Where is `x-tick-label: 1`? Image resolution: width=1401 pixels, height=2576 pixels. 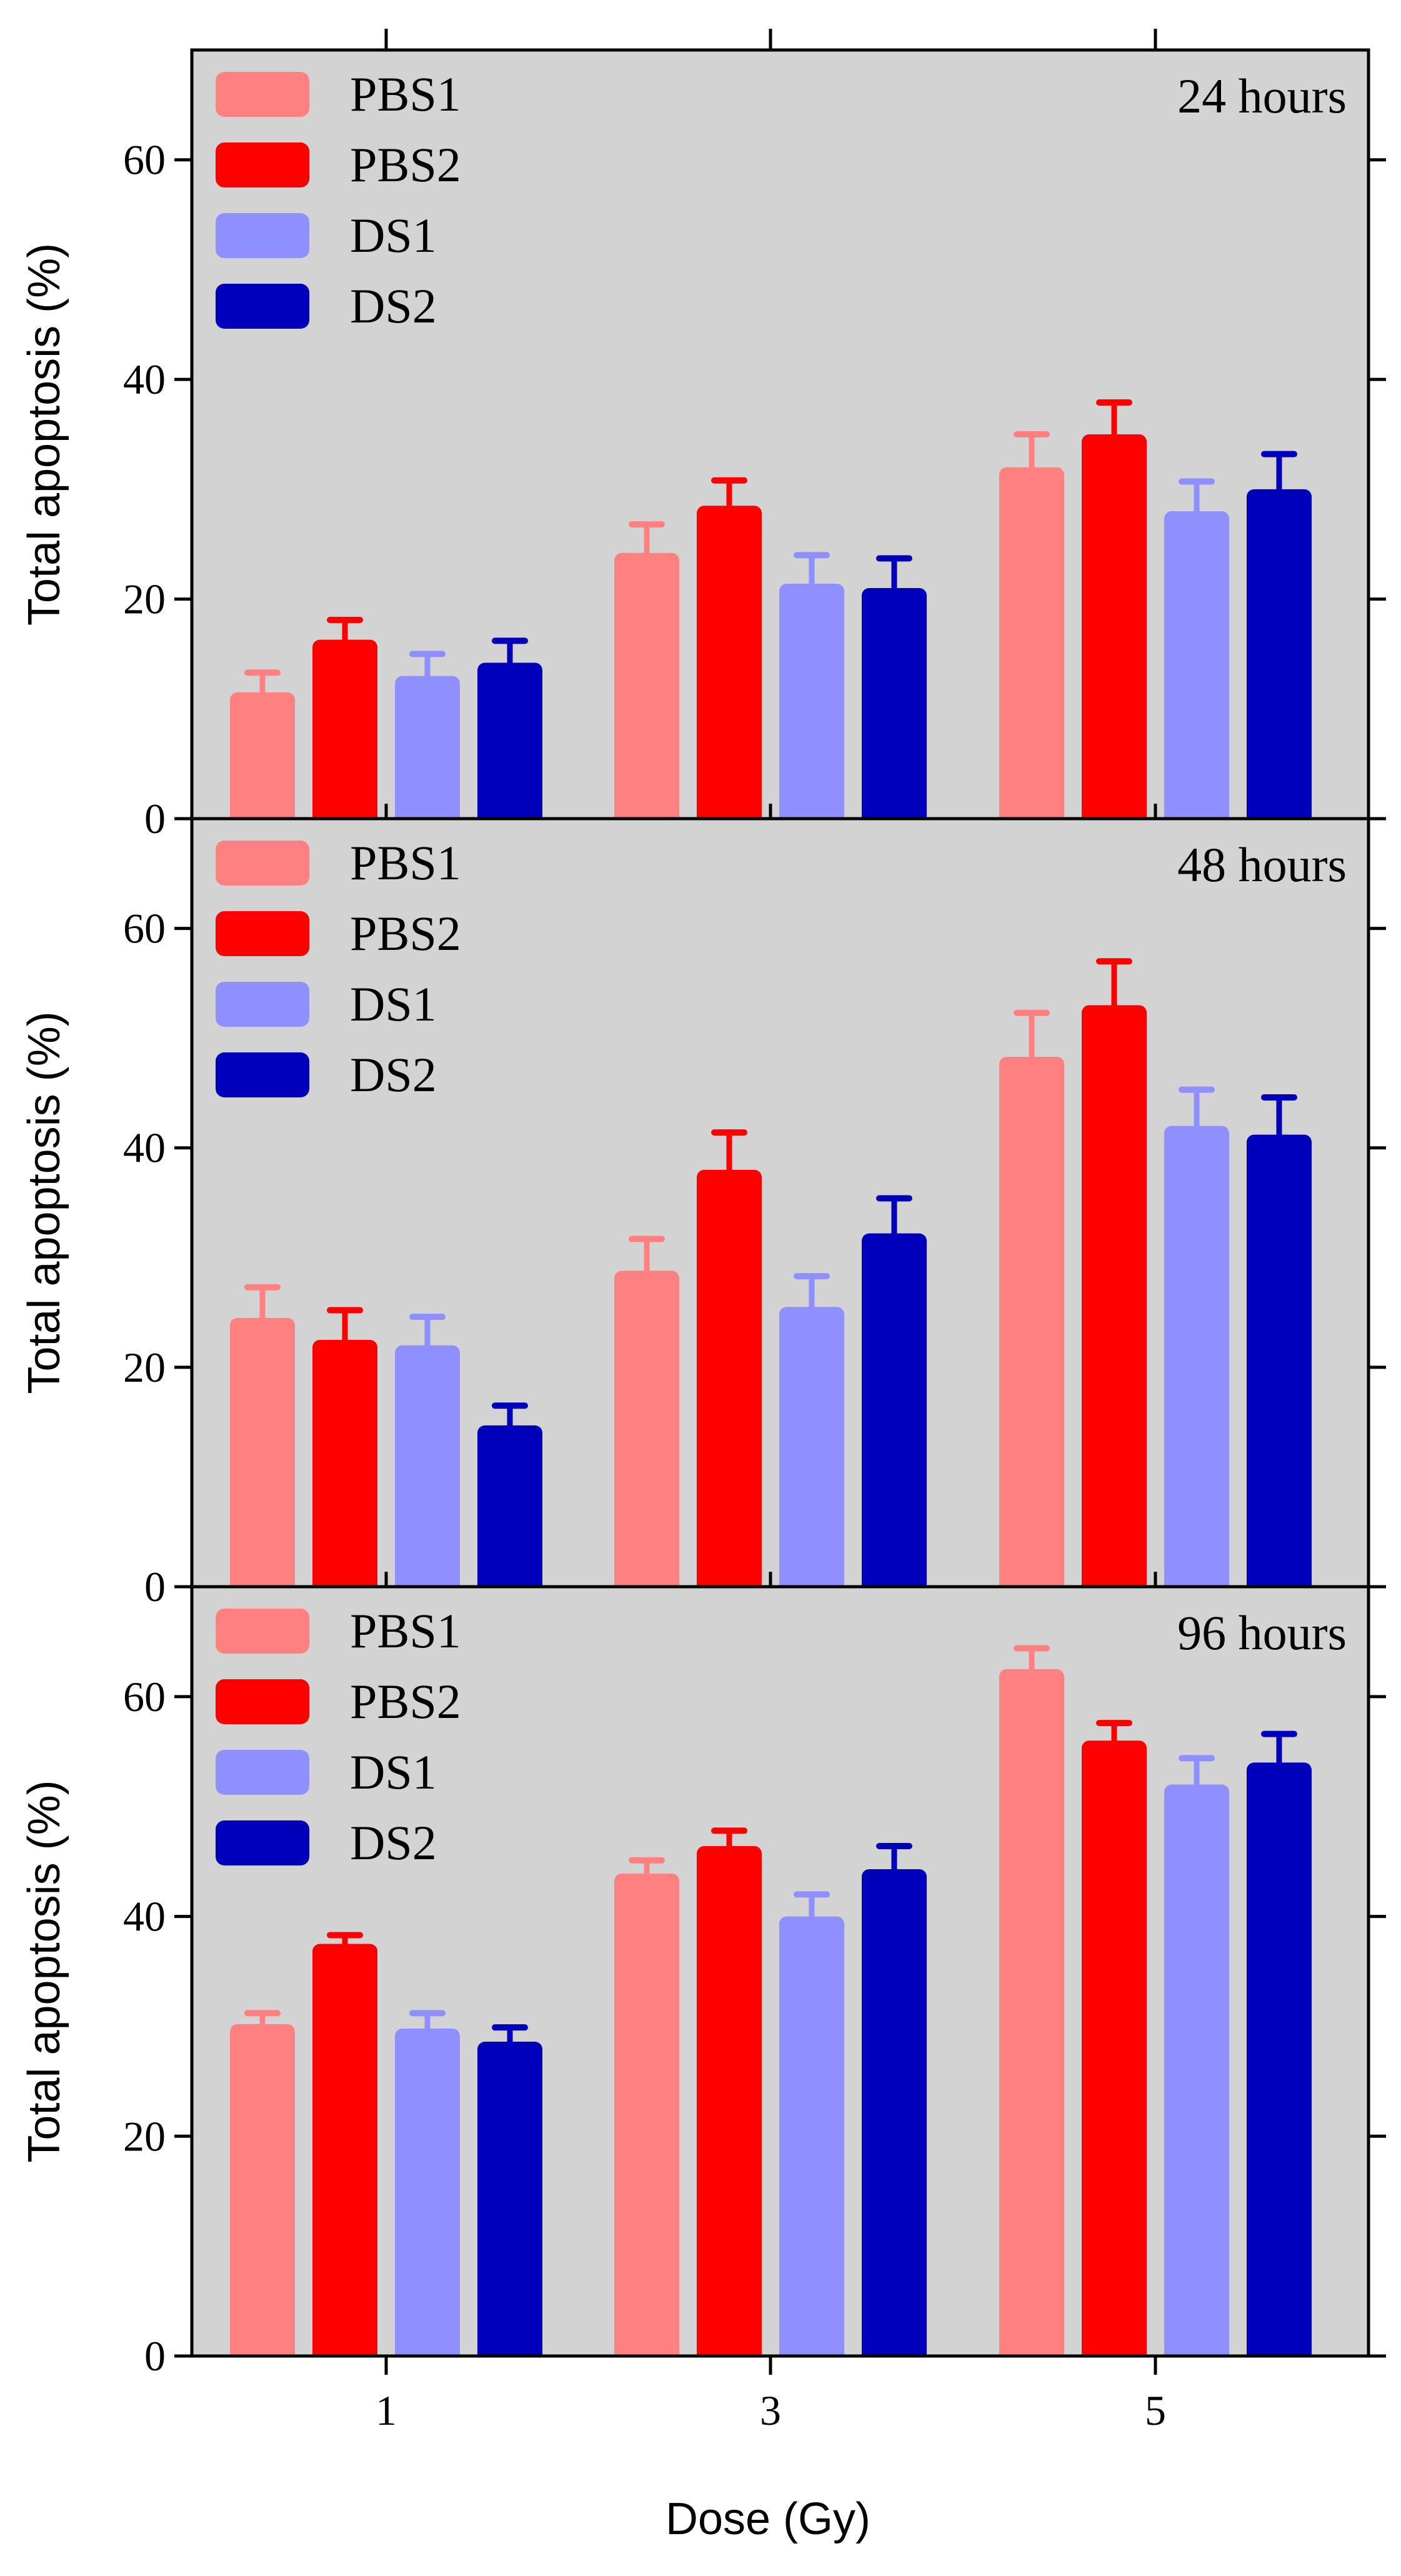 x-tick-label: 1 is located at coordinates (386, 2410).